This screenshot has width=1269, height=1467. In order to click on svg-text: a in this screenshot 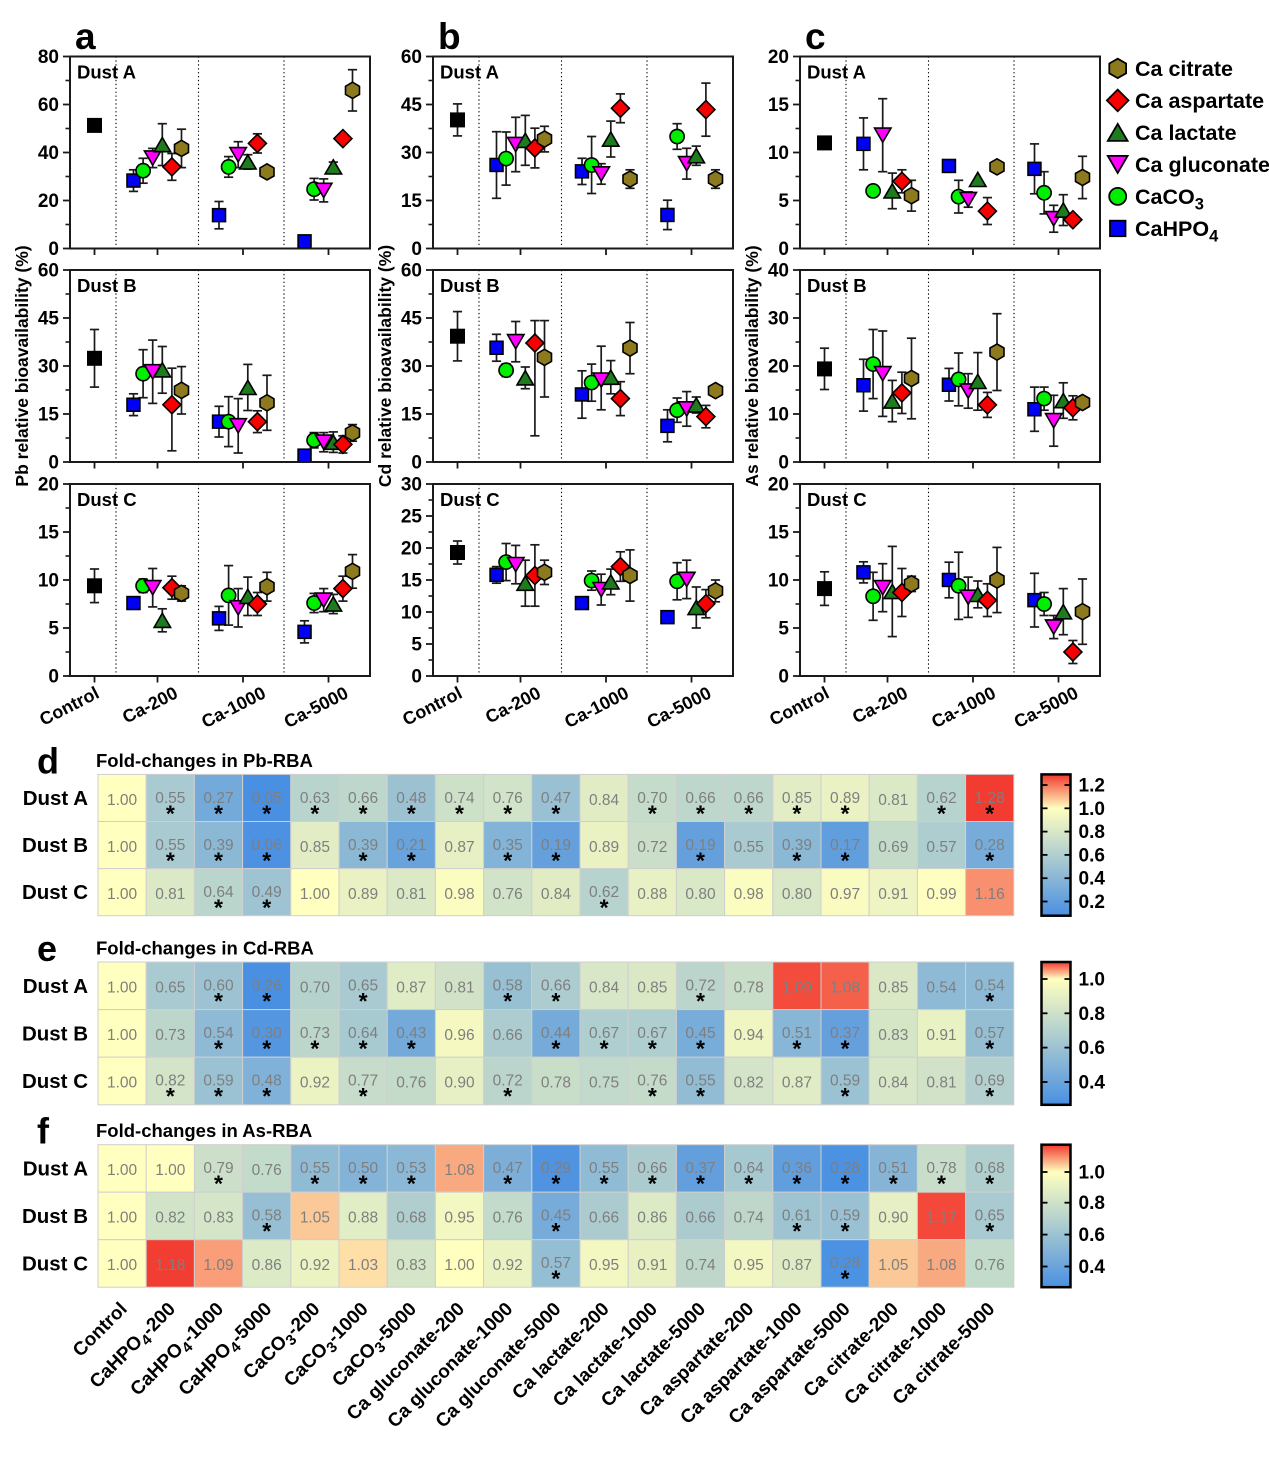, I will do `click(85, 36)`.